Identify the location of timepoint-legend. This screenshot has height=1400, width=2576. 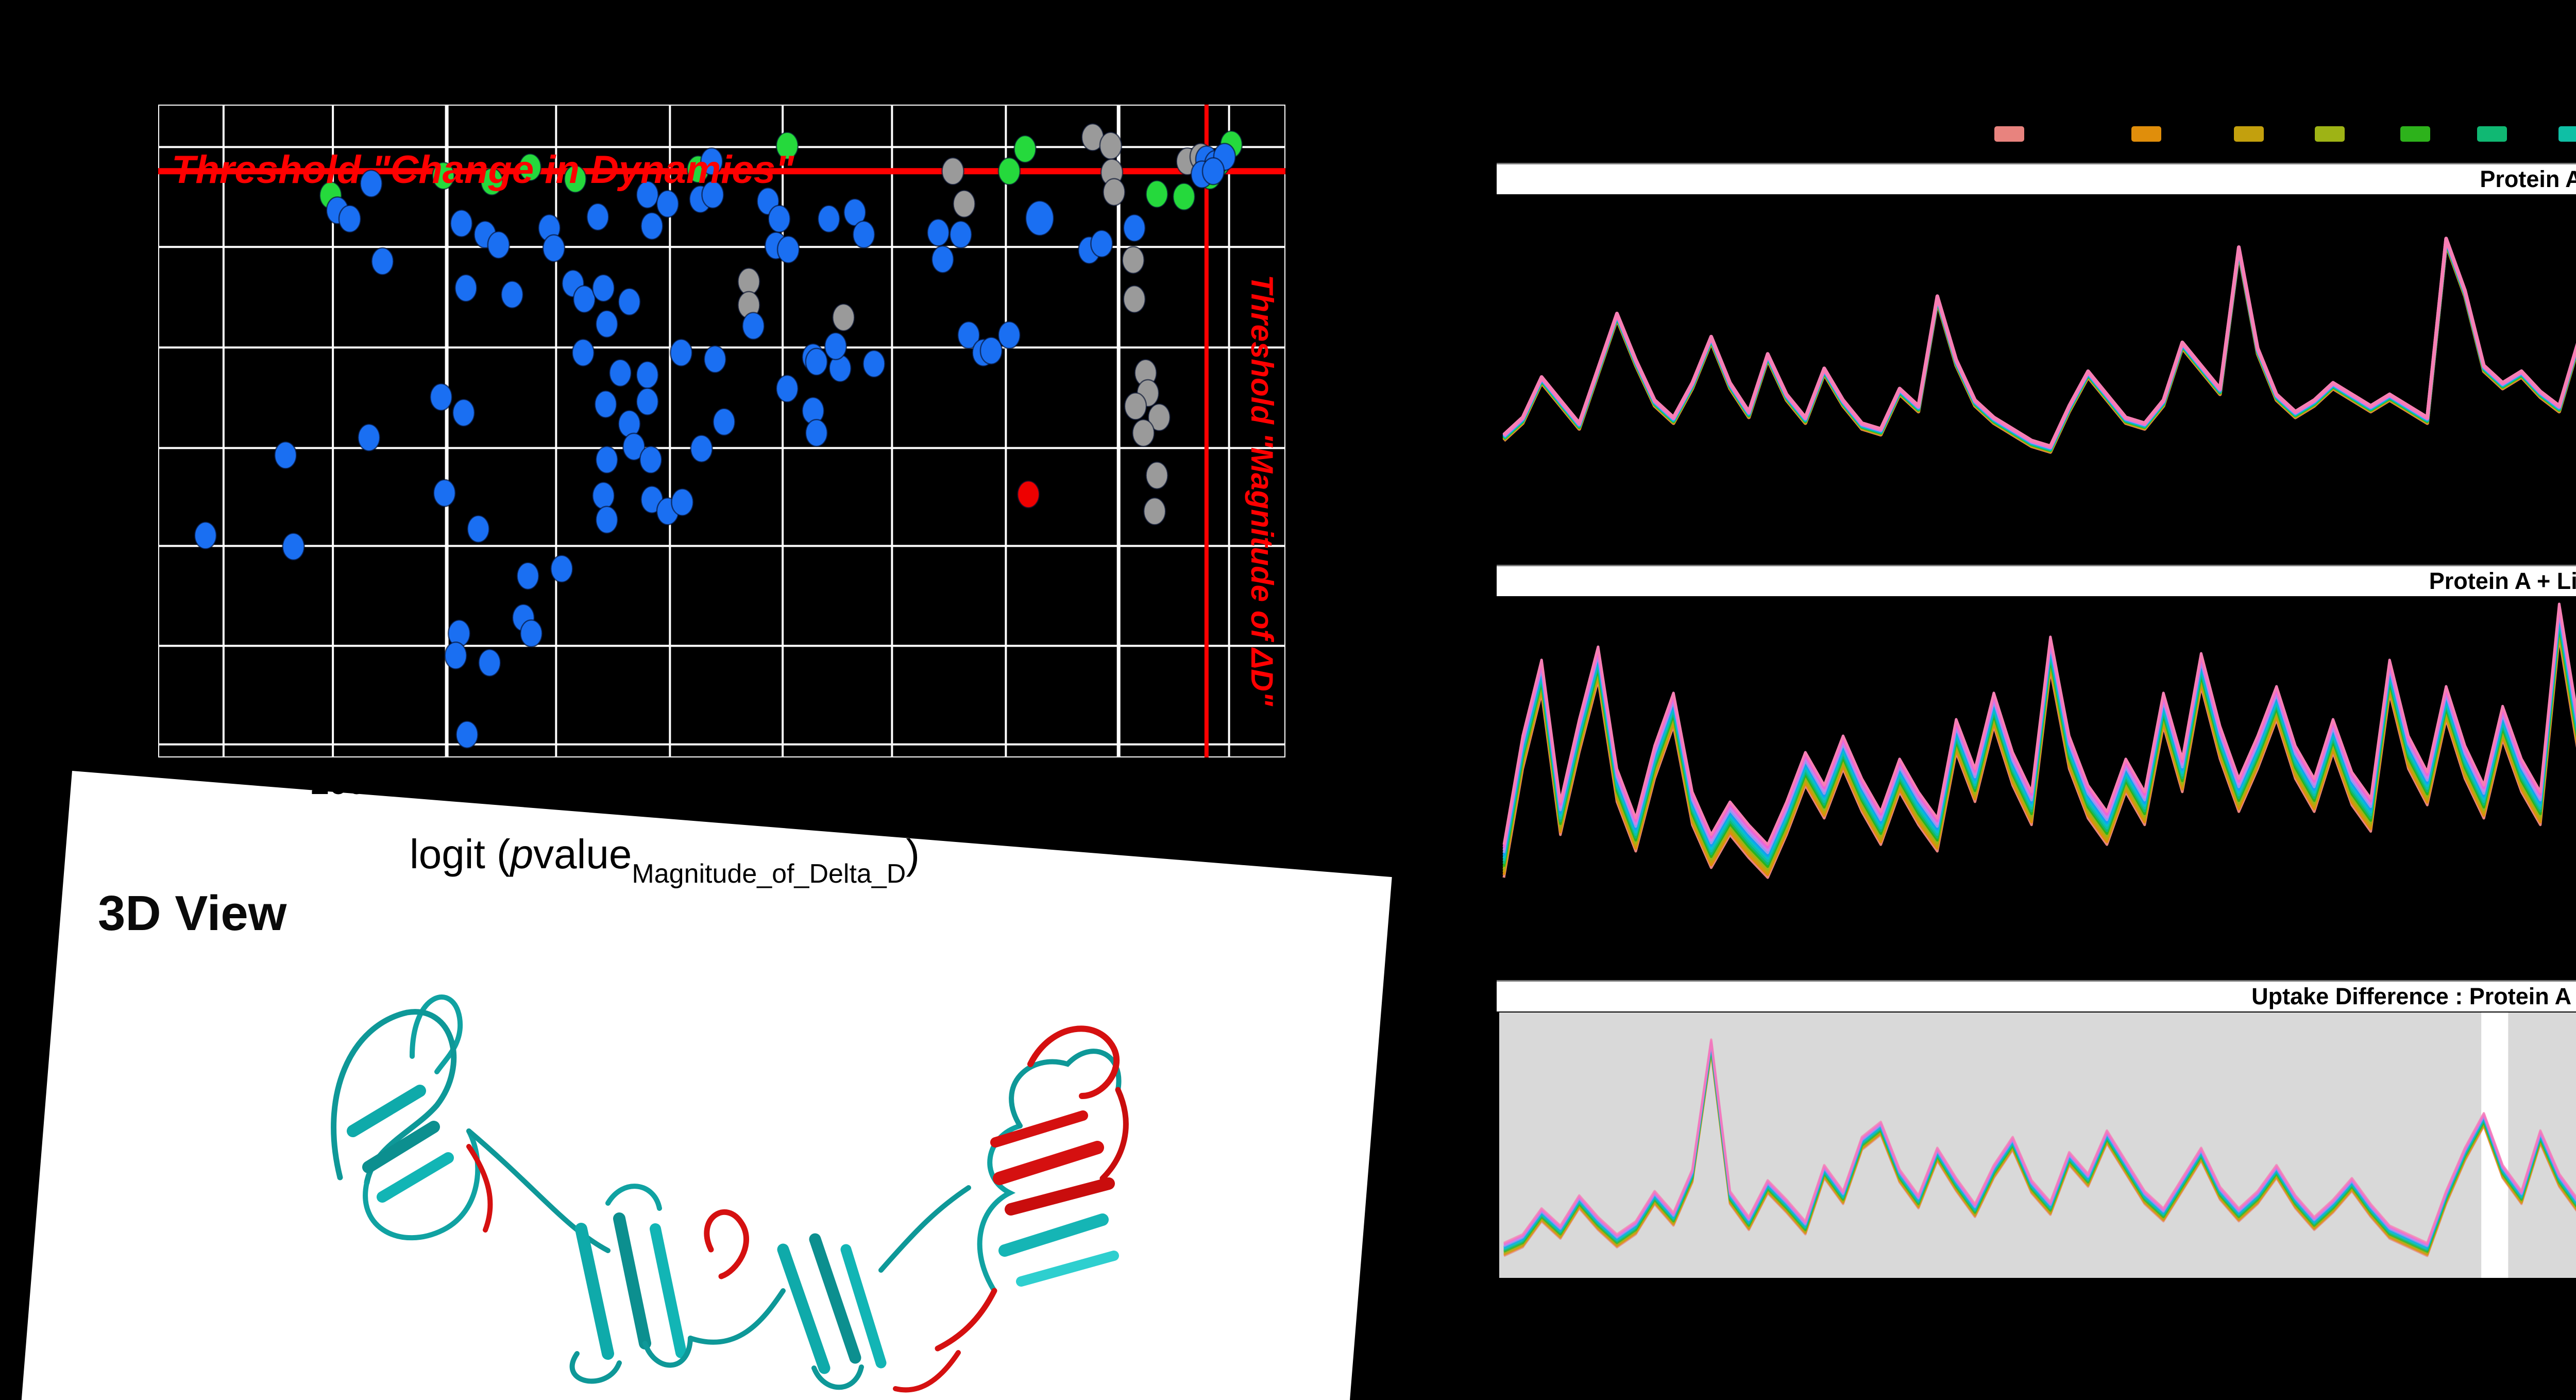
(2036, 136).